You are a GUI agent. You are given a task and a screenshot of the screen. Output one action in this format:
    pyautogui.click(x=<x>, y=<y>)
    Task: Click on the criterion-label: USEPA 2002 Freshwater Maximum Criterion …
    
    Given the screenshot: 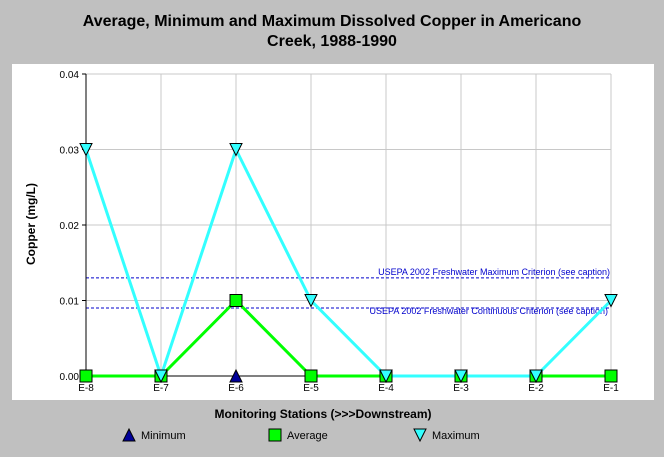 What is the action you would take?
    pyautogui.click(x=494, y=272)
    